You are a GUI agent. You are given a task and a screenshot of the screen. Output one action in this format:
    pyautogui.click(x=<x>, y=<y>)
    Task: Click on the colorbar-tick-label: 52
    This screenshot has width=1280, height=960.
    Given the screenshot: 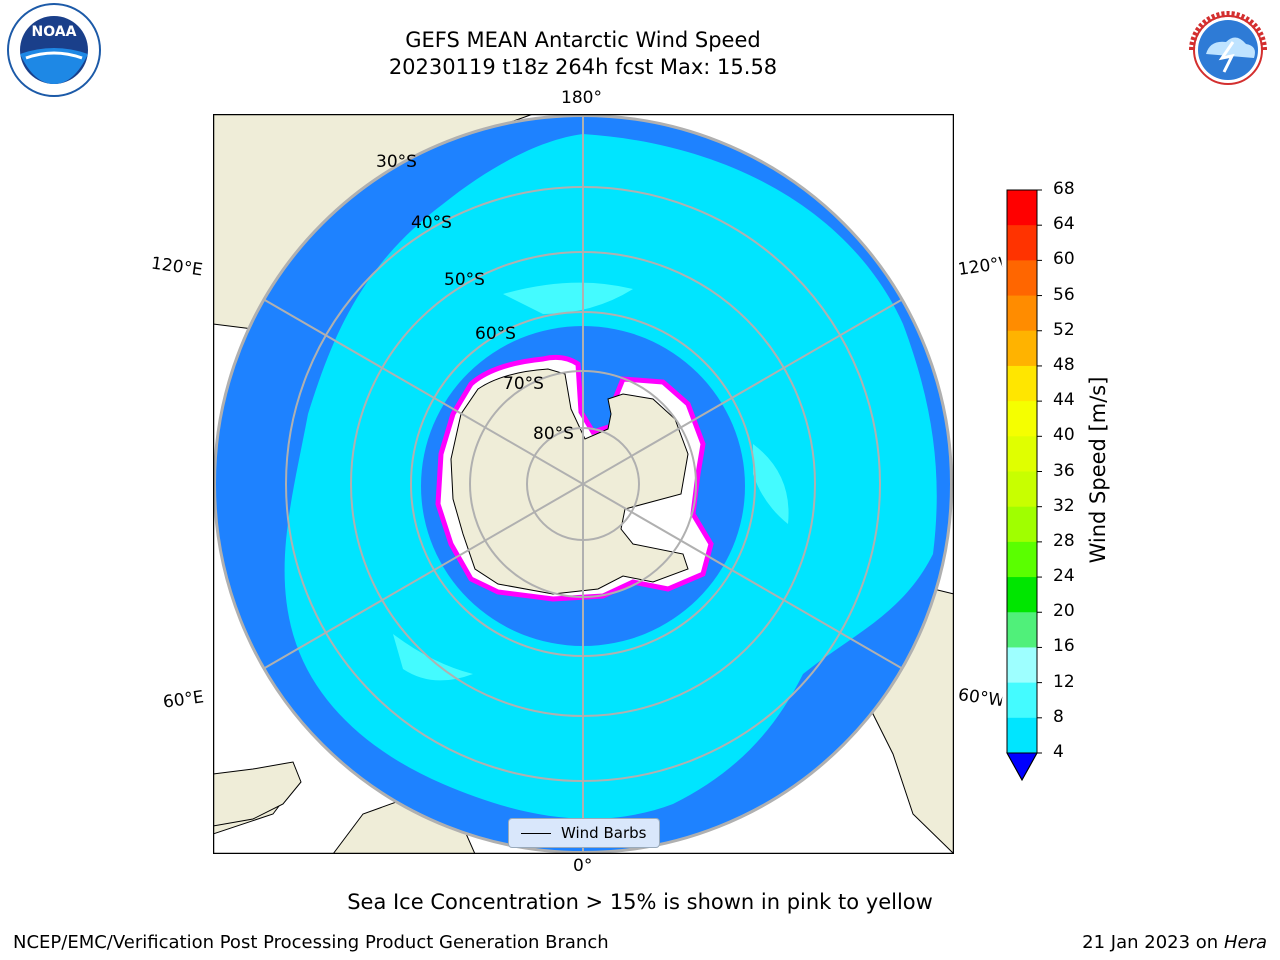 What is the action you would take?
    pyautogui.click(x=1064, y=329)
    